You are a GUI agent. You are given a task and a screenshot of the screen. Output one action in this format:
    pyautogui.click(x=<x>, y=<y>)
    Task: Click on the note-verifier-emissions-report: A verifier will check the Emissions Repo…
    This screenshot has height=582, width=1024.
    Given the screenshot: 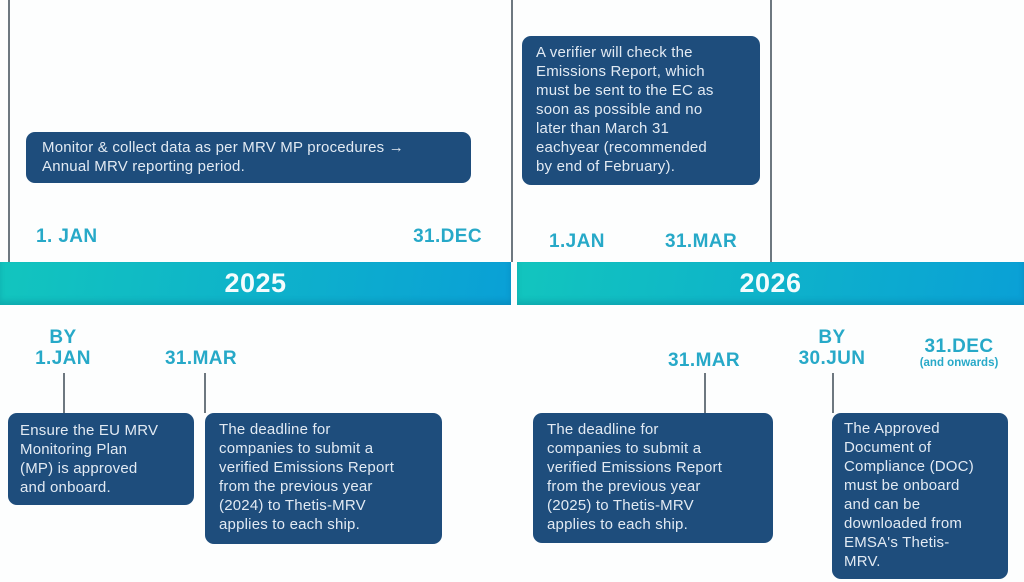 What is the action you would take?
    pyautogui.click(x=641, y=110)
    